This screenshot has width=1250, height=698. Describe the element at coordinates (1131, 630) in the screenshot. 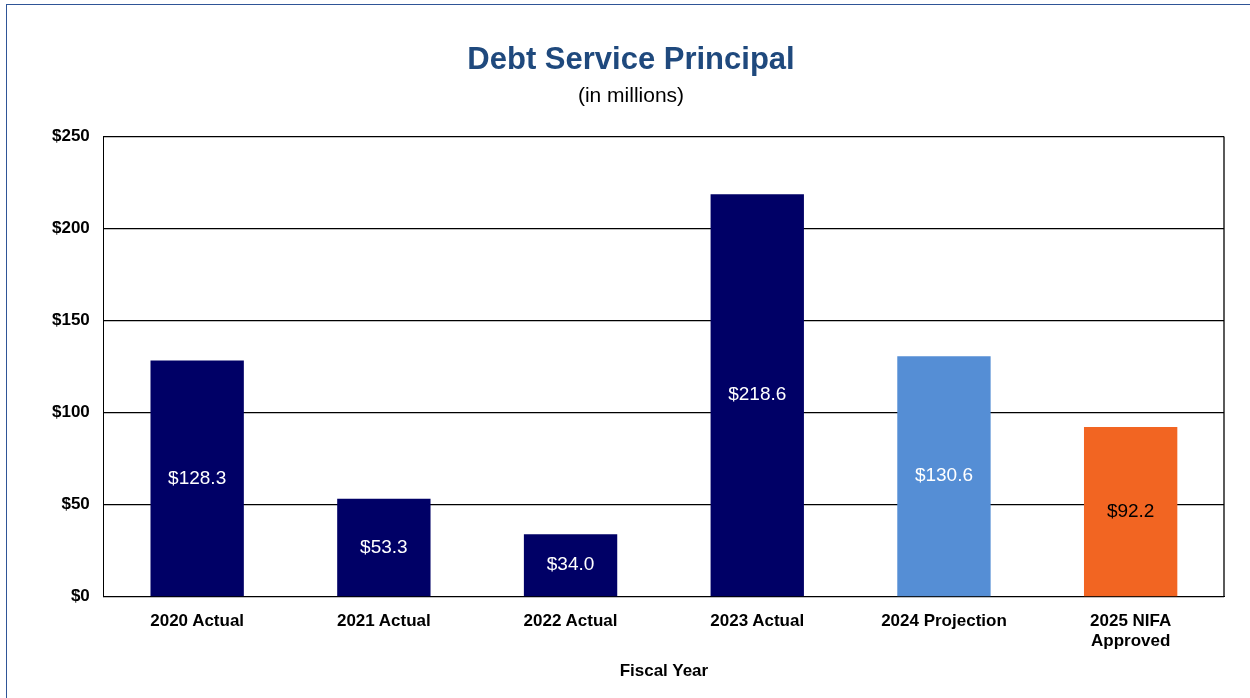

I see `x-tick-label: 2025 NIFA Approved` at that location.